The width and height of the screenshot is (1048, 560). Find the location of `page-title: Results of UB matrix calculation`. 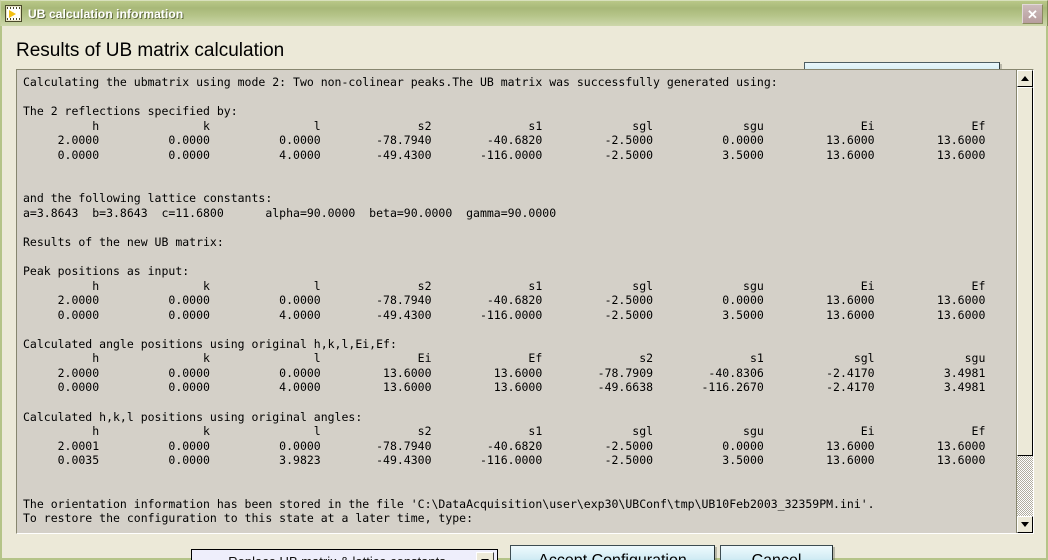

page-title: Results of UB matrix calculation is located at coordinates (150, 50).